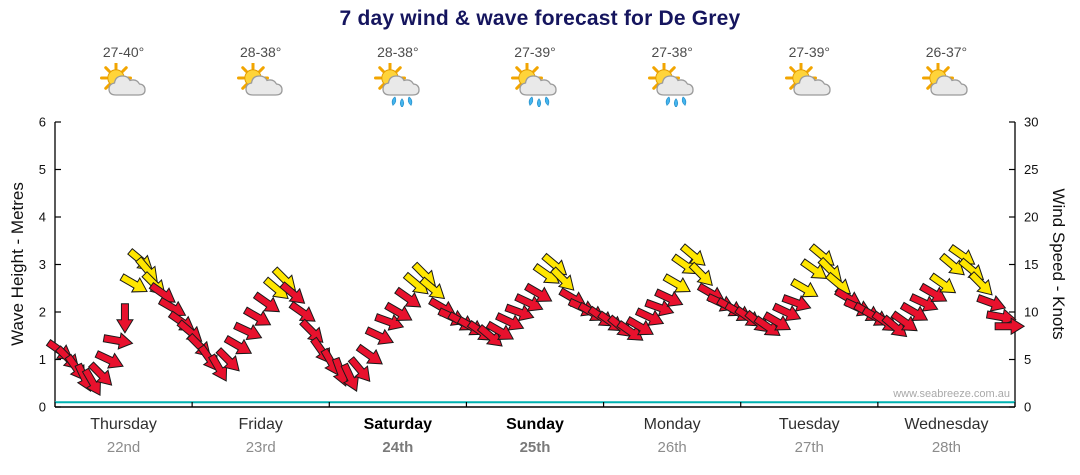 This screenshot has width=1080, height=475. I want to click on day-footer-tuesday: Tuesday 27th, so click(809, 436).